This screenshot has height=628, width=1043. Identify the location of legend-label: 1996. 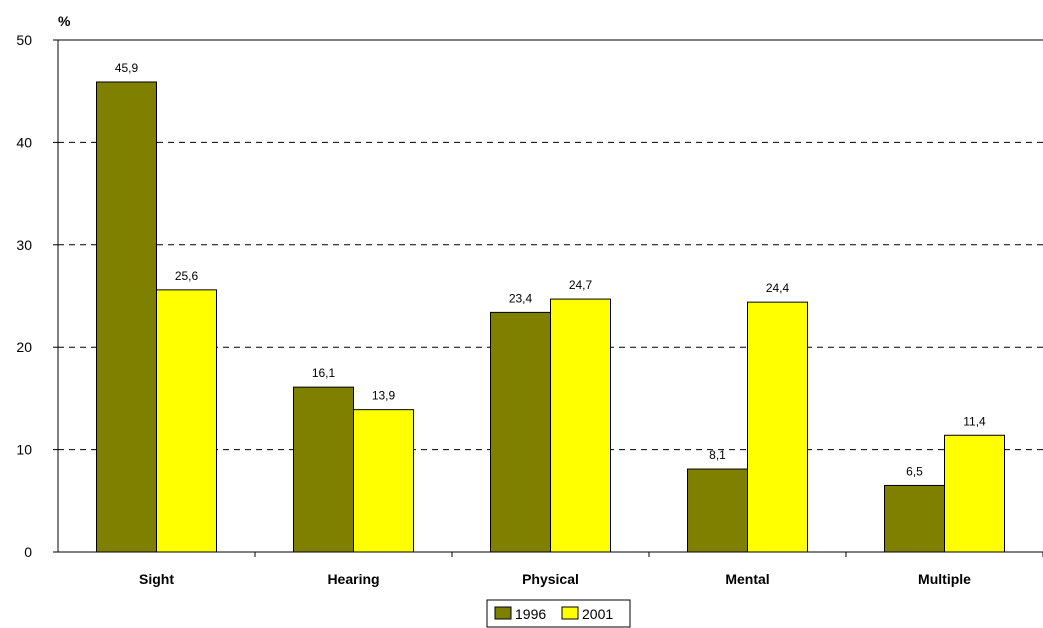
(530, 614).